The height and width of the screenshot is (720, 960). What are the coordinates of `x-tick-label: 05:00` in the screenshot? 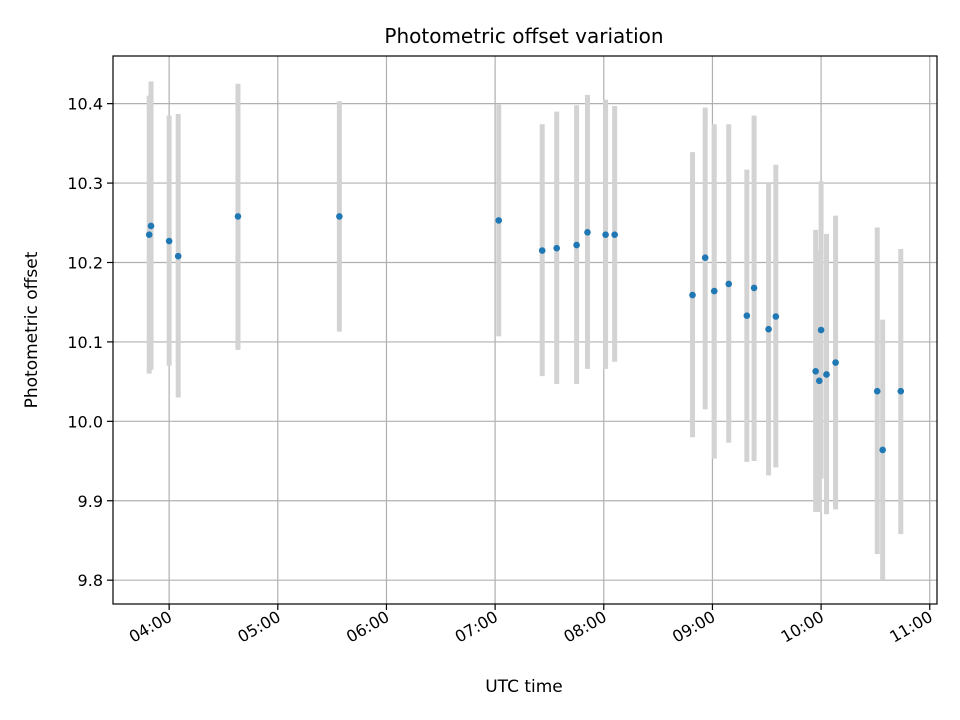 It's located at (258, 627).